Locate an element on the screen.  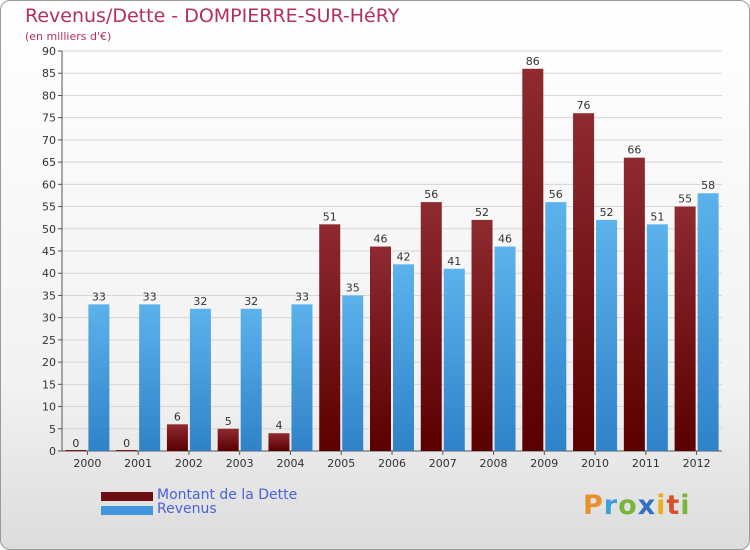
y-tick-label: 85 is located at coordinates (49, 73).